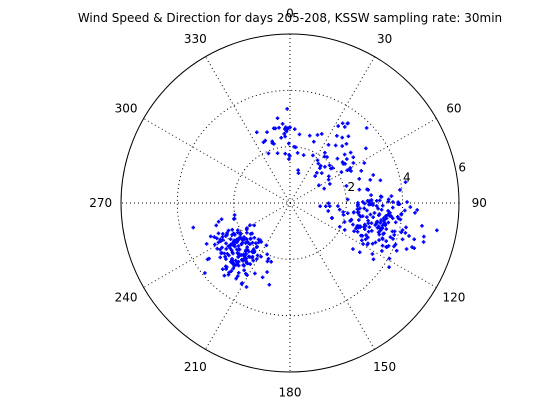 Image resolution: width=560 pixels, height=420 pixels. What do you see at coordinates (384, 367) in the screenshot?
I see `angle-tick-label: 150` at bounding box center [384, 367].